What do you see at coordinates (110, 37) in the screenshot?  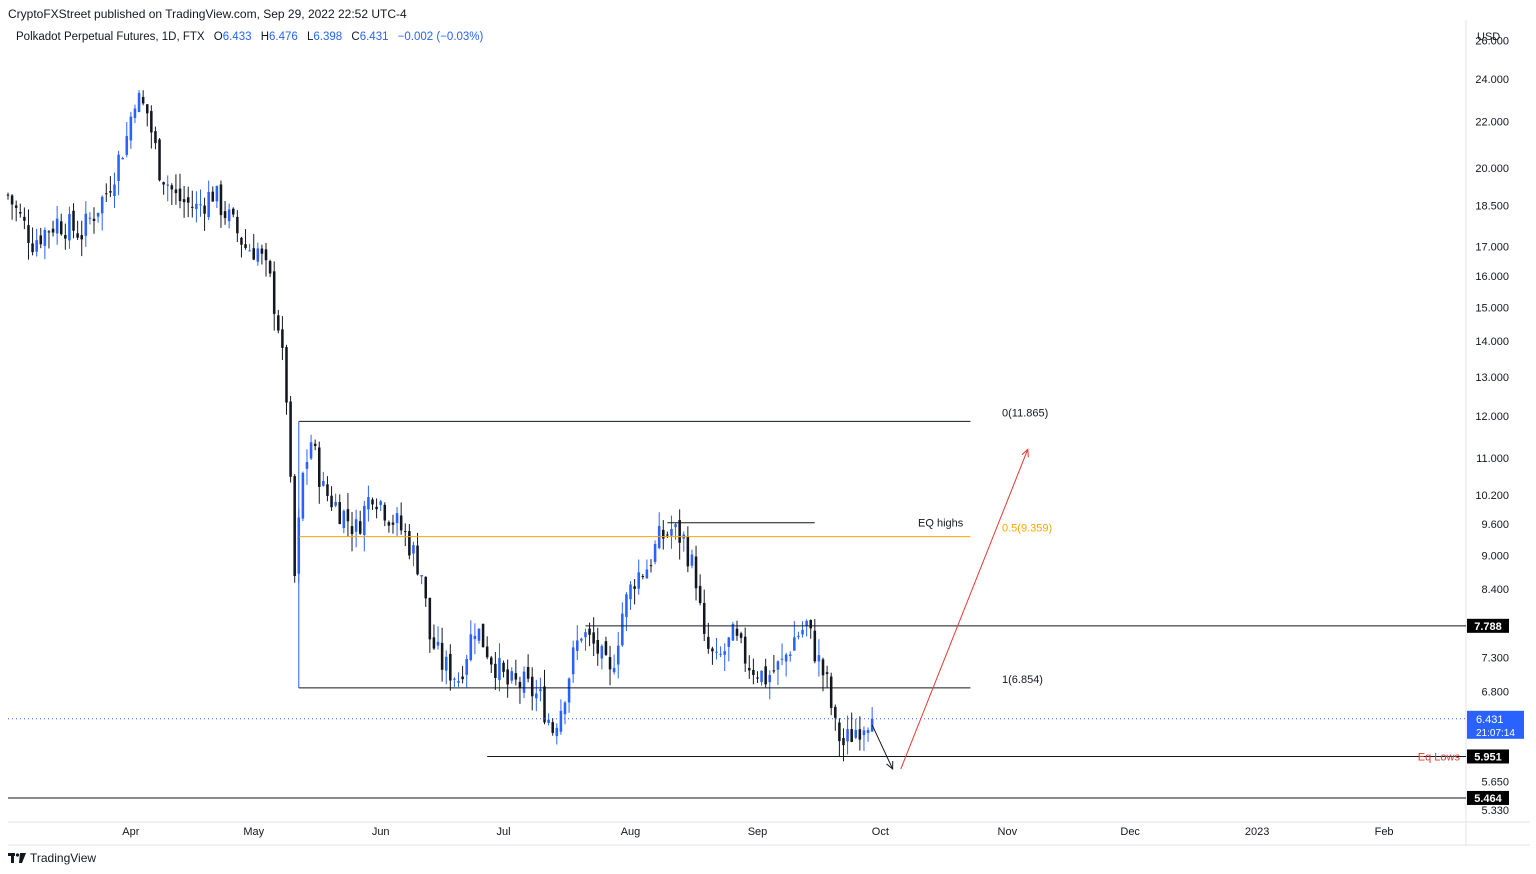 I see `instrument-title: Polkadot Perpetual Futures, 1D, FTX` at bounding box center [110, 37].